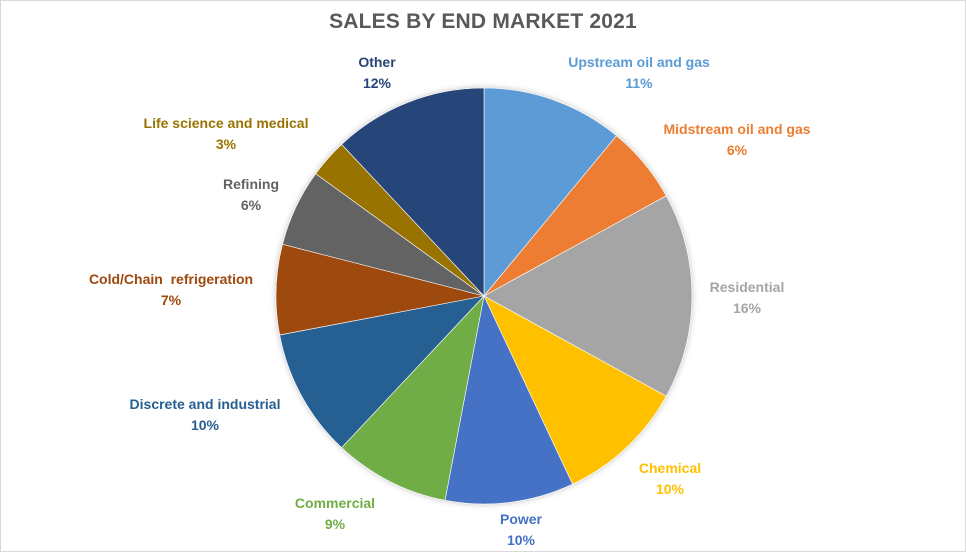 This screenshot has width=966, height=552. What do you see at coordinates (377, 83) in the screenshot?
I see `data-label-percent: 12%` at bounding box center [377, 83].